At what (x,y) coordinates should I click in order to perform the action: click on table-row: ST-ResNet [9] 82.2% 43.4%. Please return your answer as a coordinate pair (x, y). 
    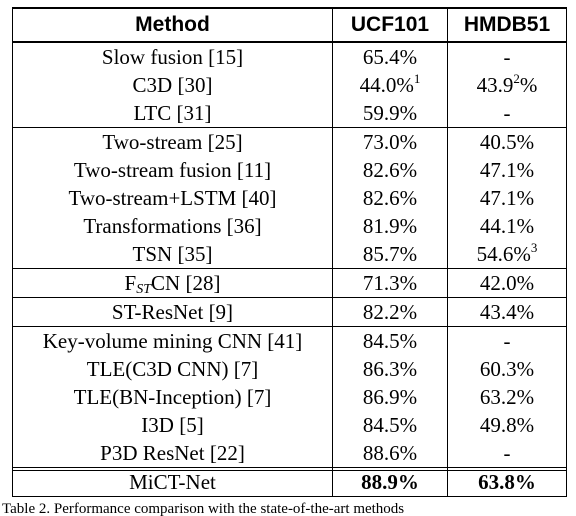
    Looking at the image, I should click on (289, 312).